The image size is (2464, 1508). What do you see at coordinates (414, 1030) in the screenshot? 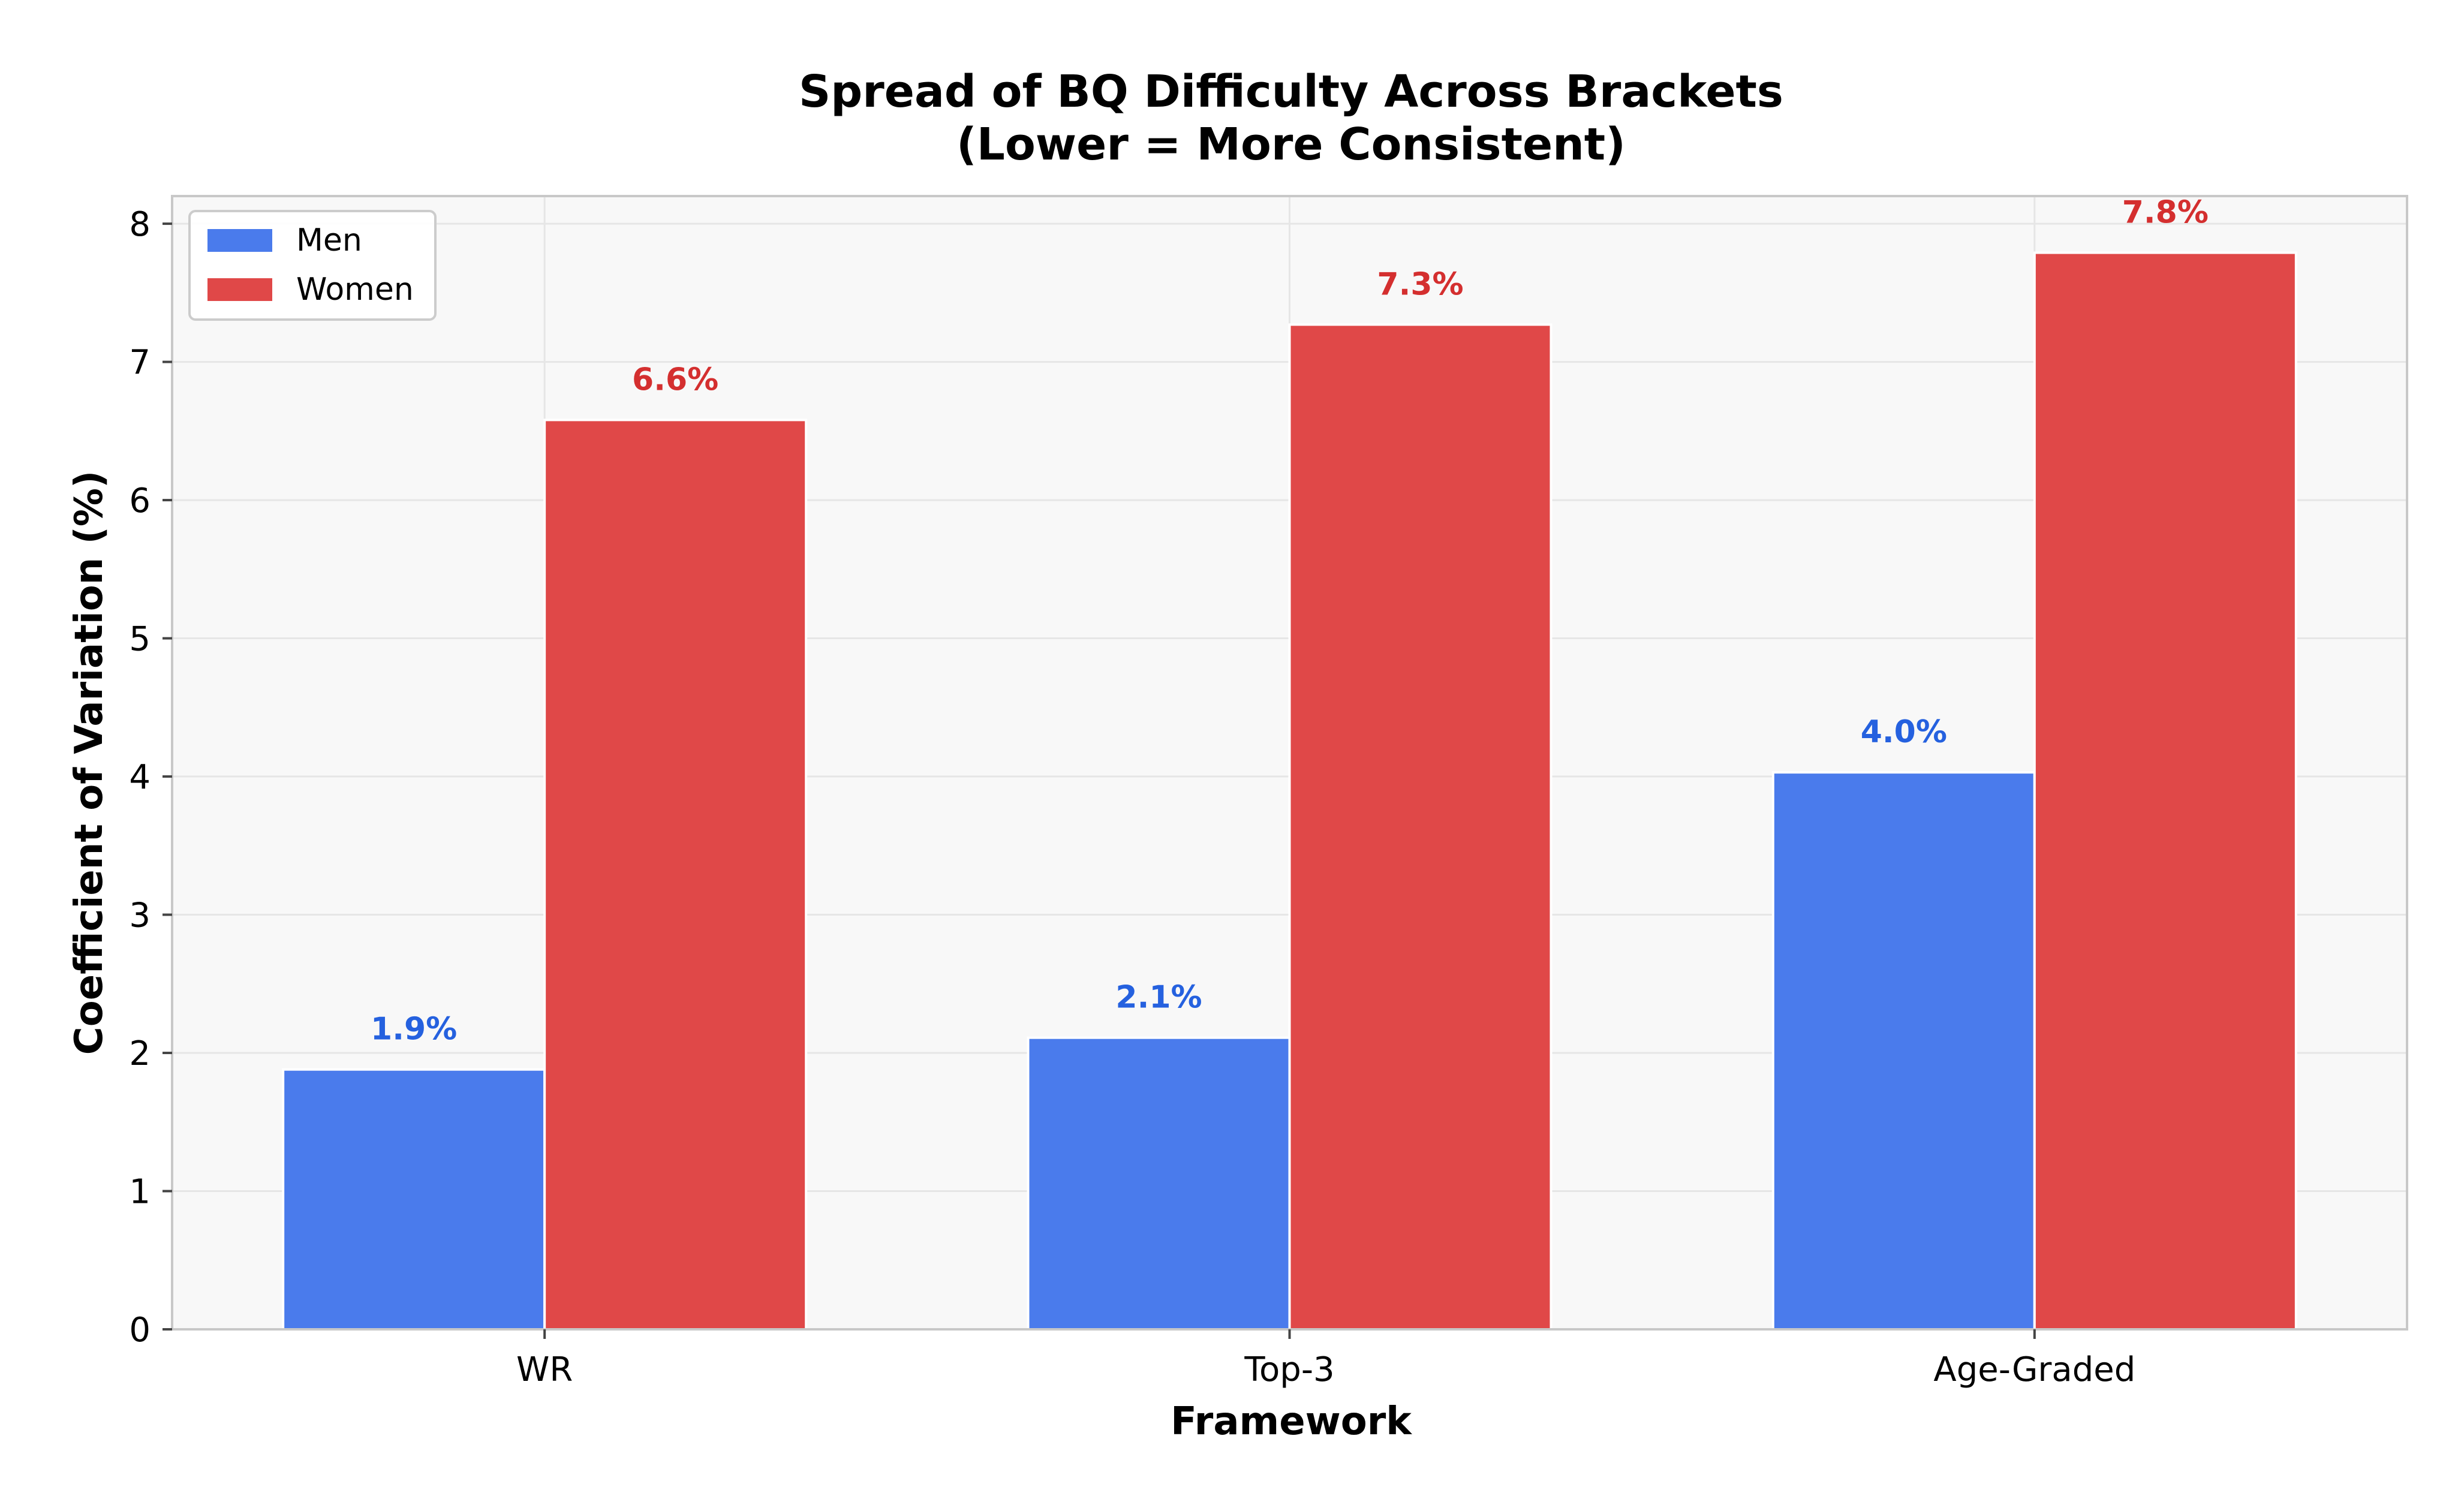
I see `bar-label-men-wr: 1.9%` at bounding box center [414, 1030].